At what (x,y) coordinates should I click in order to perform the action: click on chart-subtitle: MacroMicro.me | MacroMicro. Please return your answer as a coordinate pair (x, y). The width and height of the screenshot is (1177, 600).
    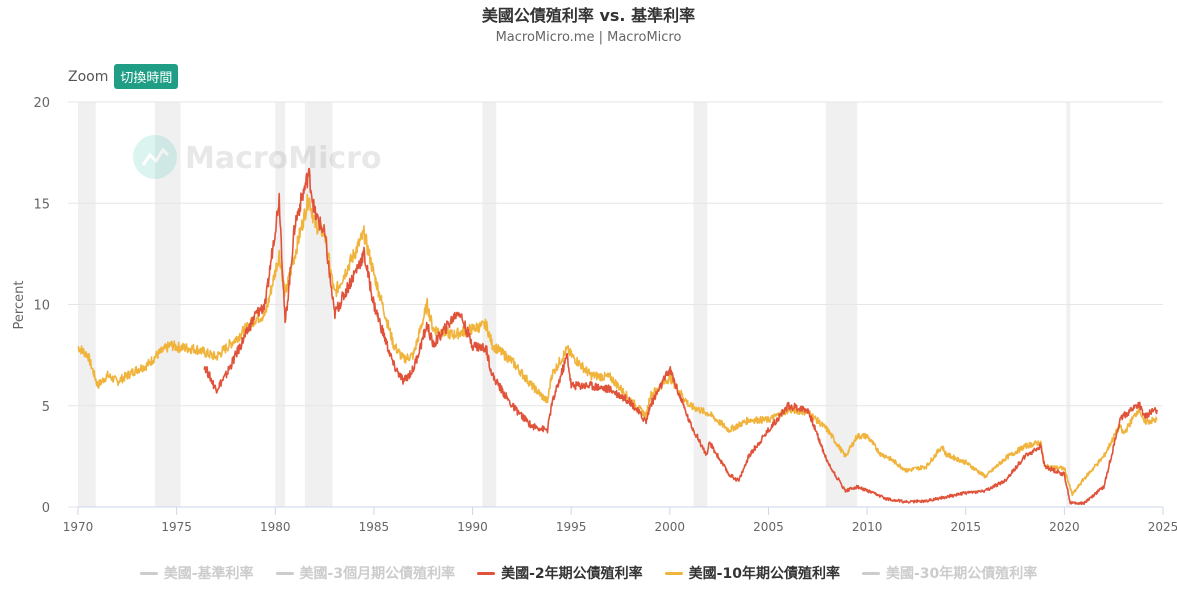
    Looking at the image, I should click on (588, 37).